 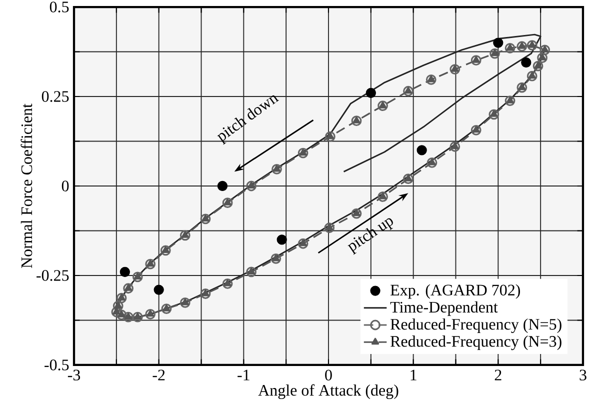 What do you see at coordinates (65, 186) in the screenshot?
I see `y-tick-label: 0` at bounding box center [65, 186].